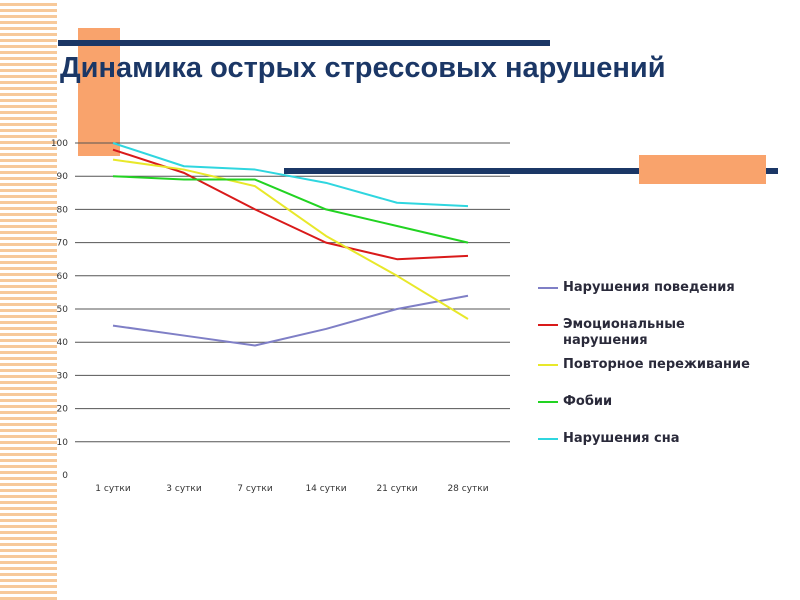  What do you see at coordinates (63, 310) in the screenshot?
I see `y-tick-label: 50` at bounding box center [63, 310].